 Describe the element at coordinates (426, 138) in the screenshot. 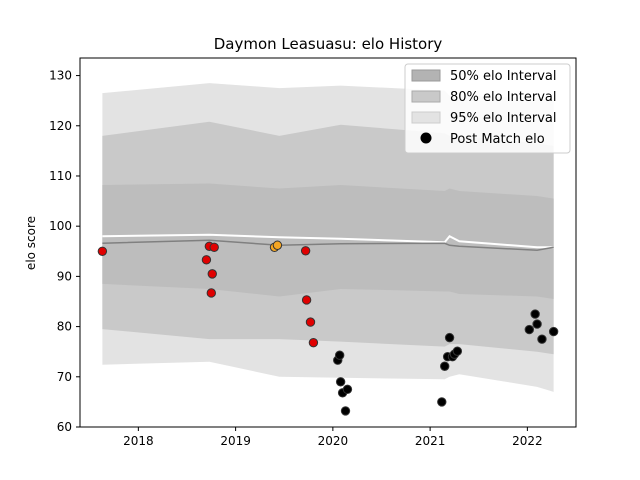

I see `legend-marker-post-match` at that location.